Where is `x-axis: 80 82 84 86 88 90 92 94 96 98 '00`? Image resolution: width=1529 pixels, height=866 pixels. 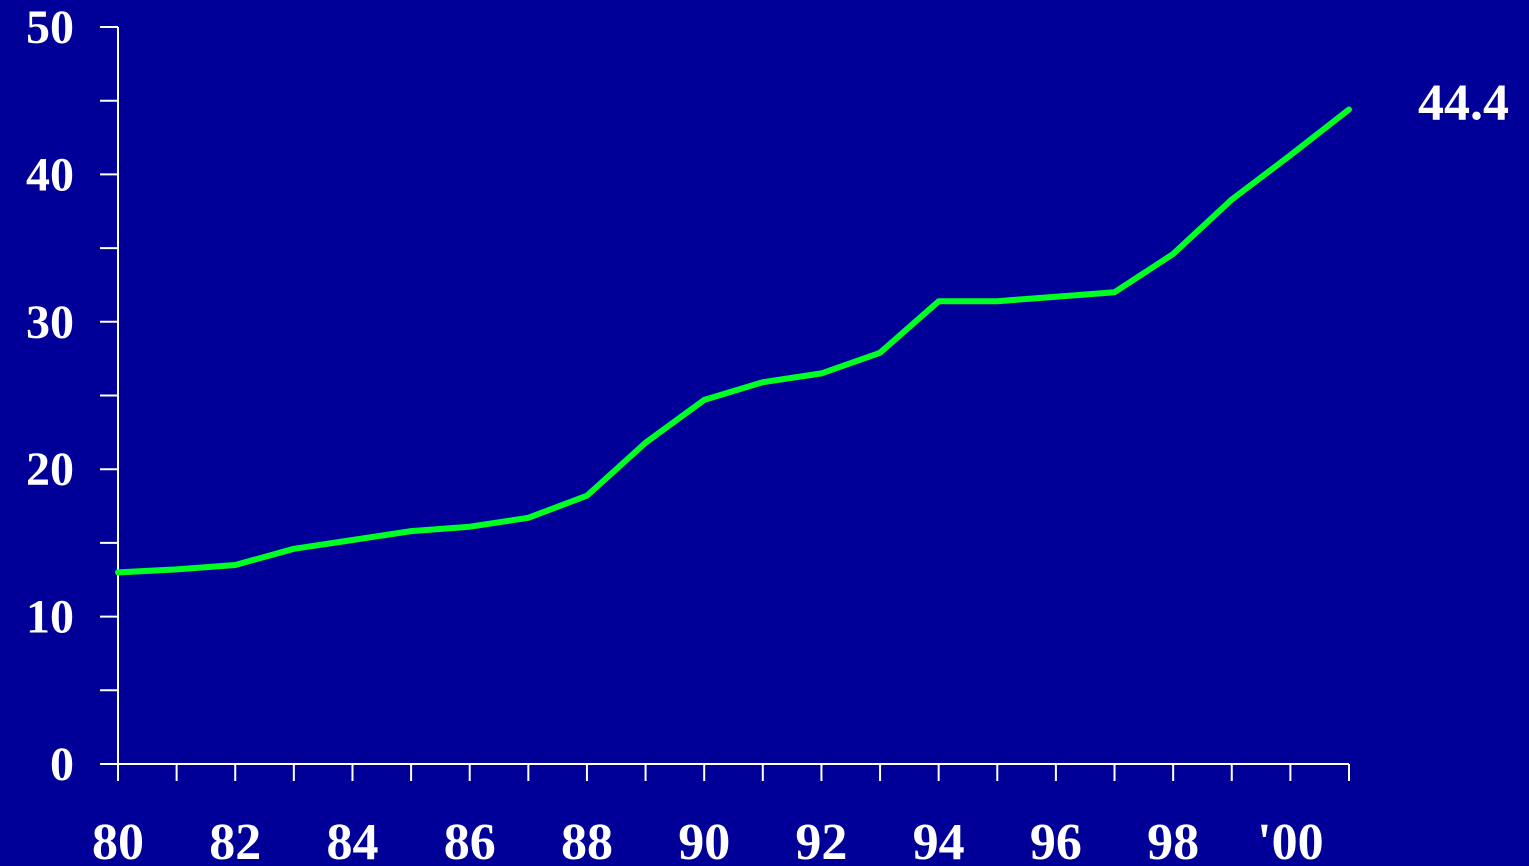
x-axis: 80 82 84 86 88 90 92 94 96 98 '00 is located at coordinates (721, 814).